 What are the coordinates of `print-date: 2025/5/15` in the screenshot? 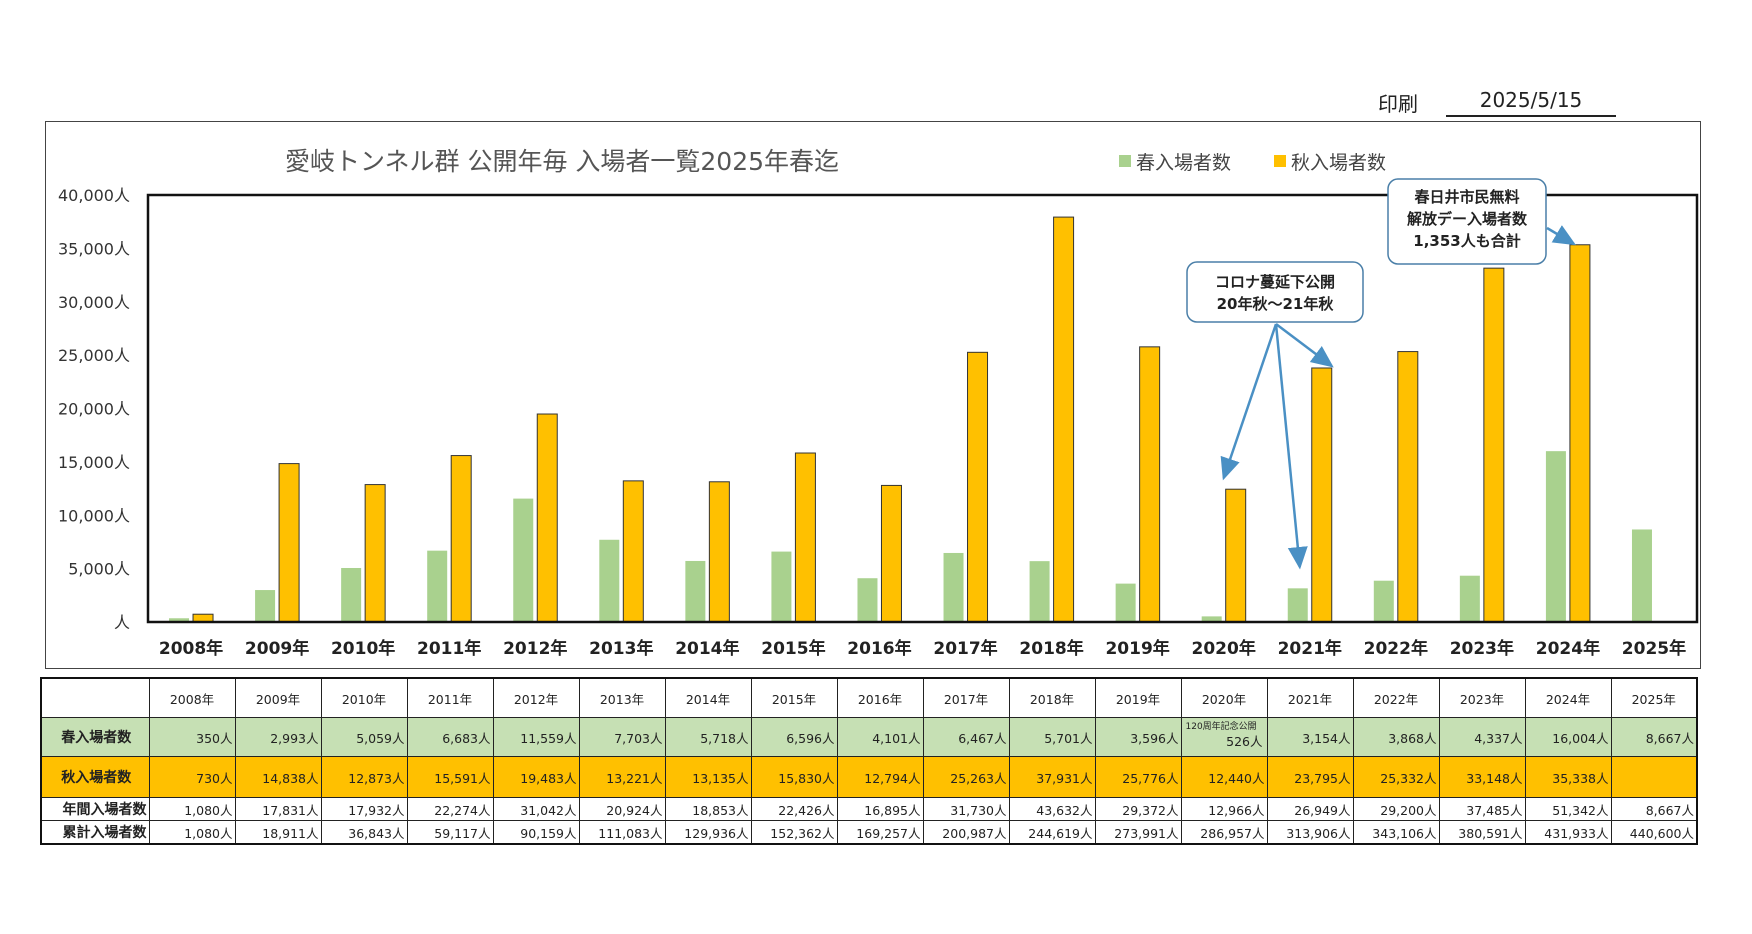 It's located at (1531, 102).